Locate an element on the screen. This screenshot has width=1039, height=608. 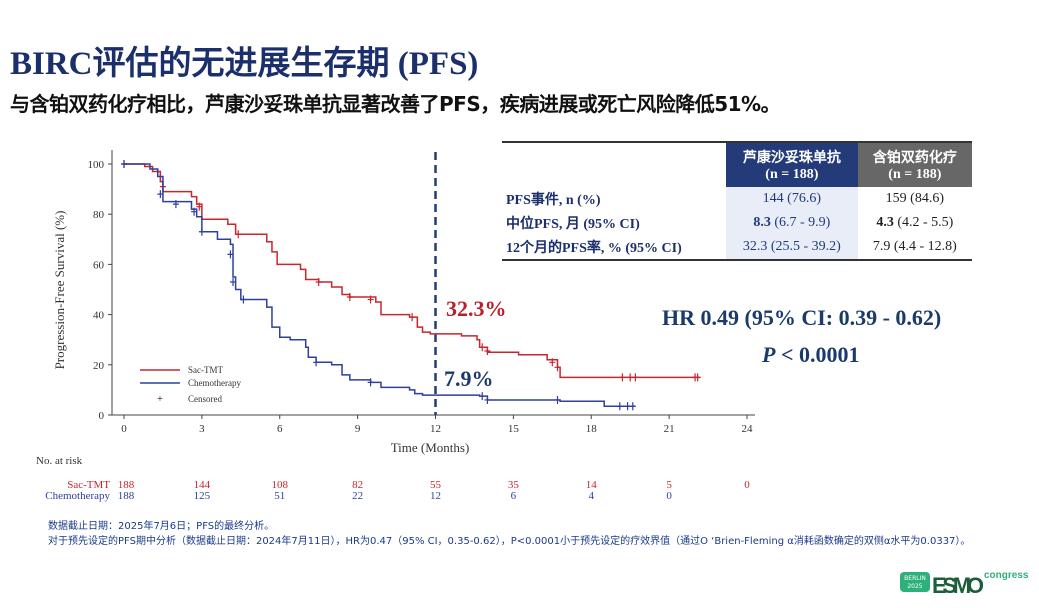
x-axis-label: Time (Months) is located at coordinates (430, 447).